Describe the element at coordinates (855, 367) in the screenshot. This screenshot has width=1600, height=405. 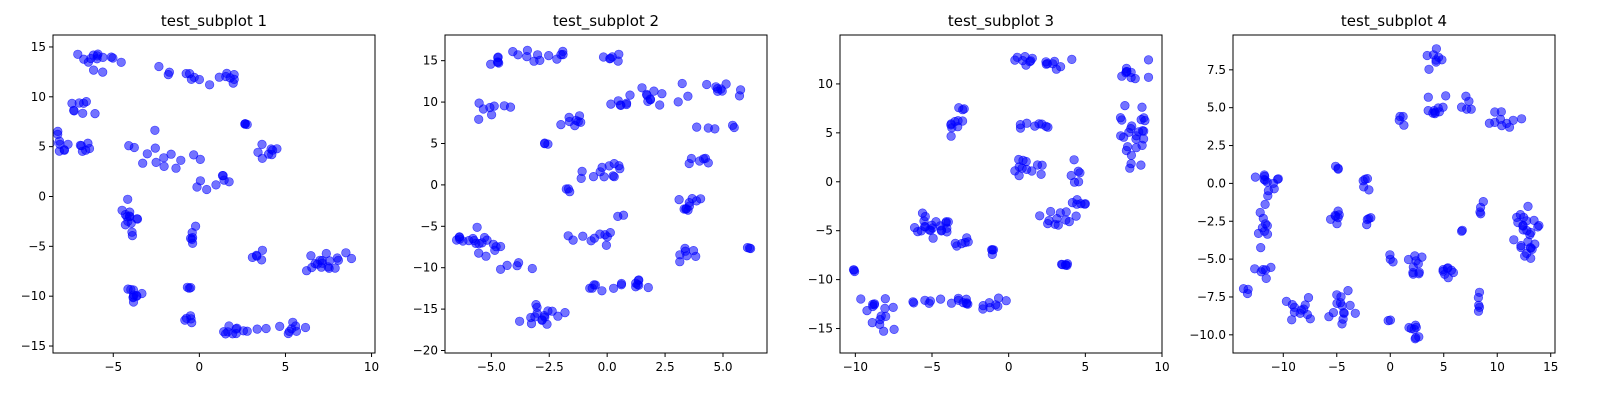
I see `x-tick-label: −10` at that location.